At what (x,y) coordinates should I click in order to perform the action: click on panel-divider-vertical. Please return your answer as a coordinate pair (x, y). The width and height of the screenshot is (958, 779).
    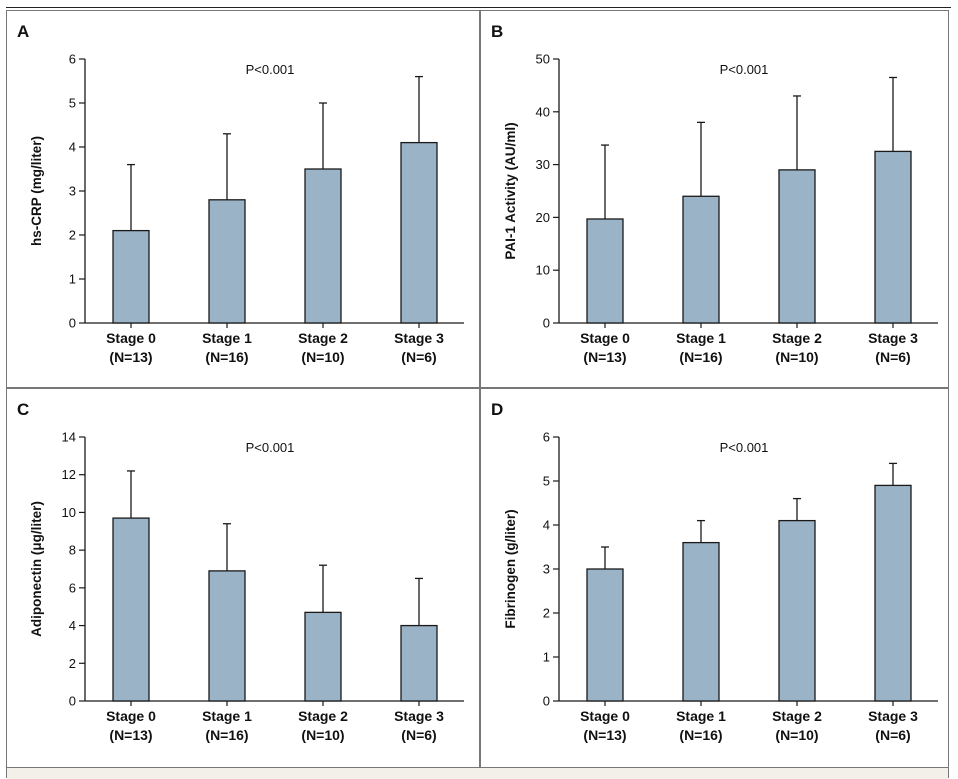
    Looking at the image, I should click on (480, 389).